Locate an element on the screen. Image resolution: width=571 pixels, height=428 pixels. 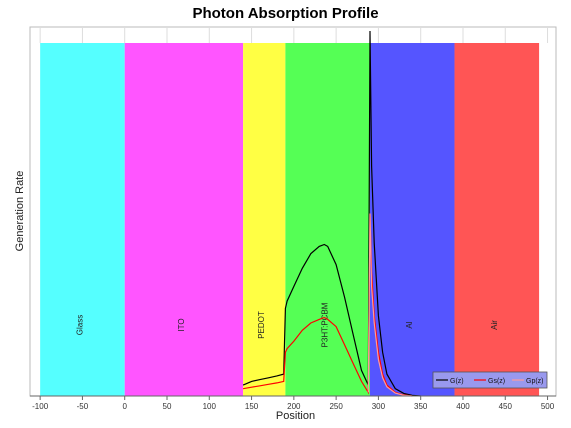
layer-label-4: Al is located at coordinates (409, 324).